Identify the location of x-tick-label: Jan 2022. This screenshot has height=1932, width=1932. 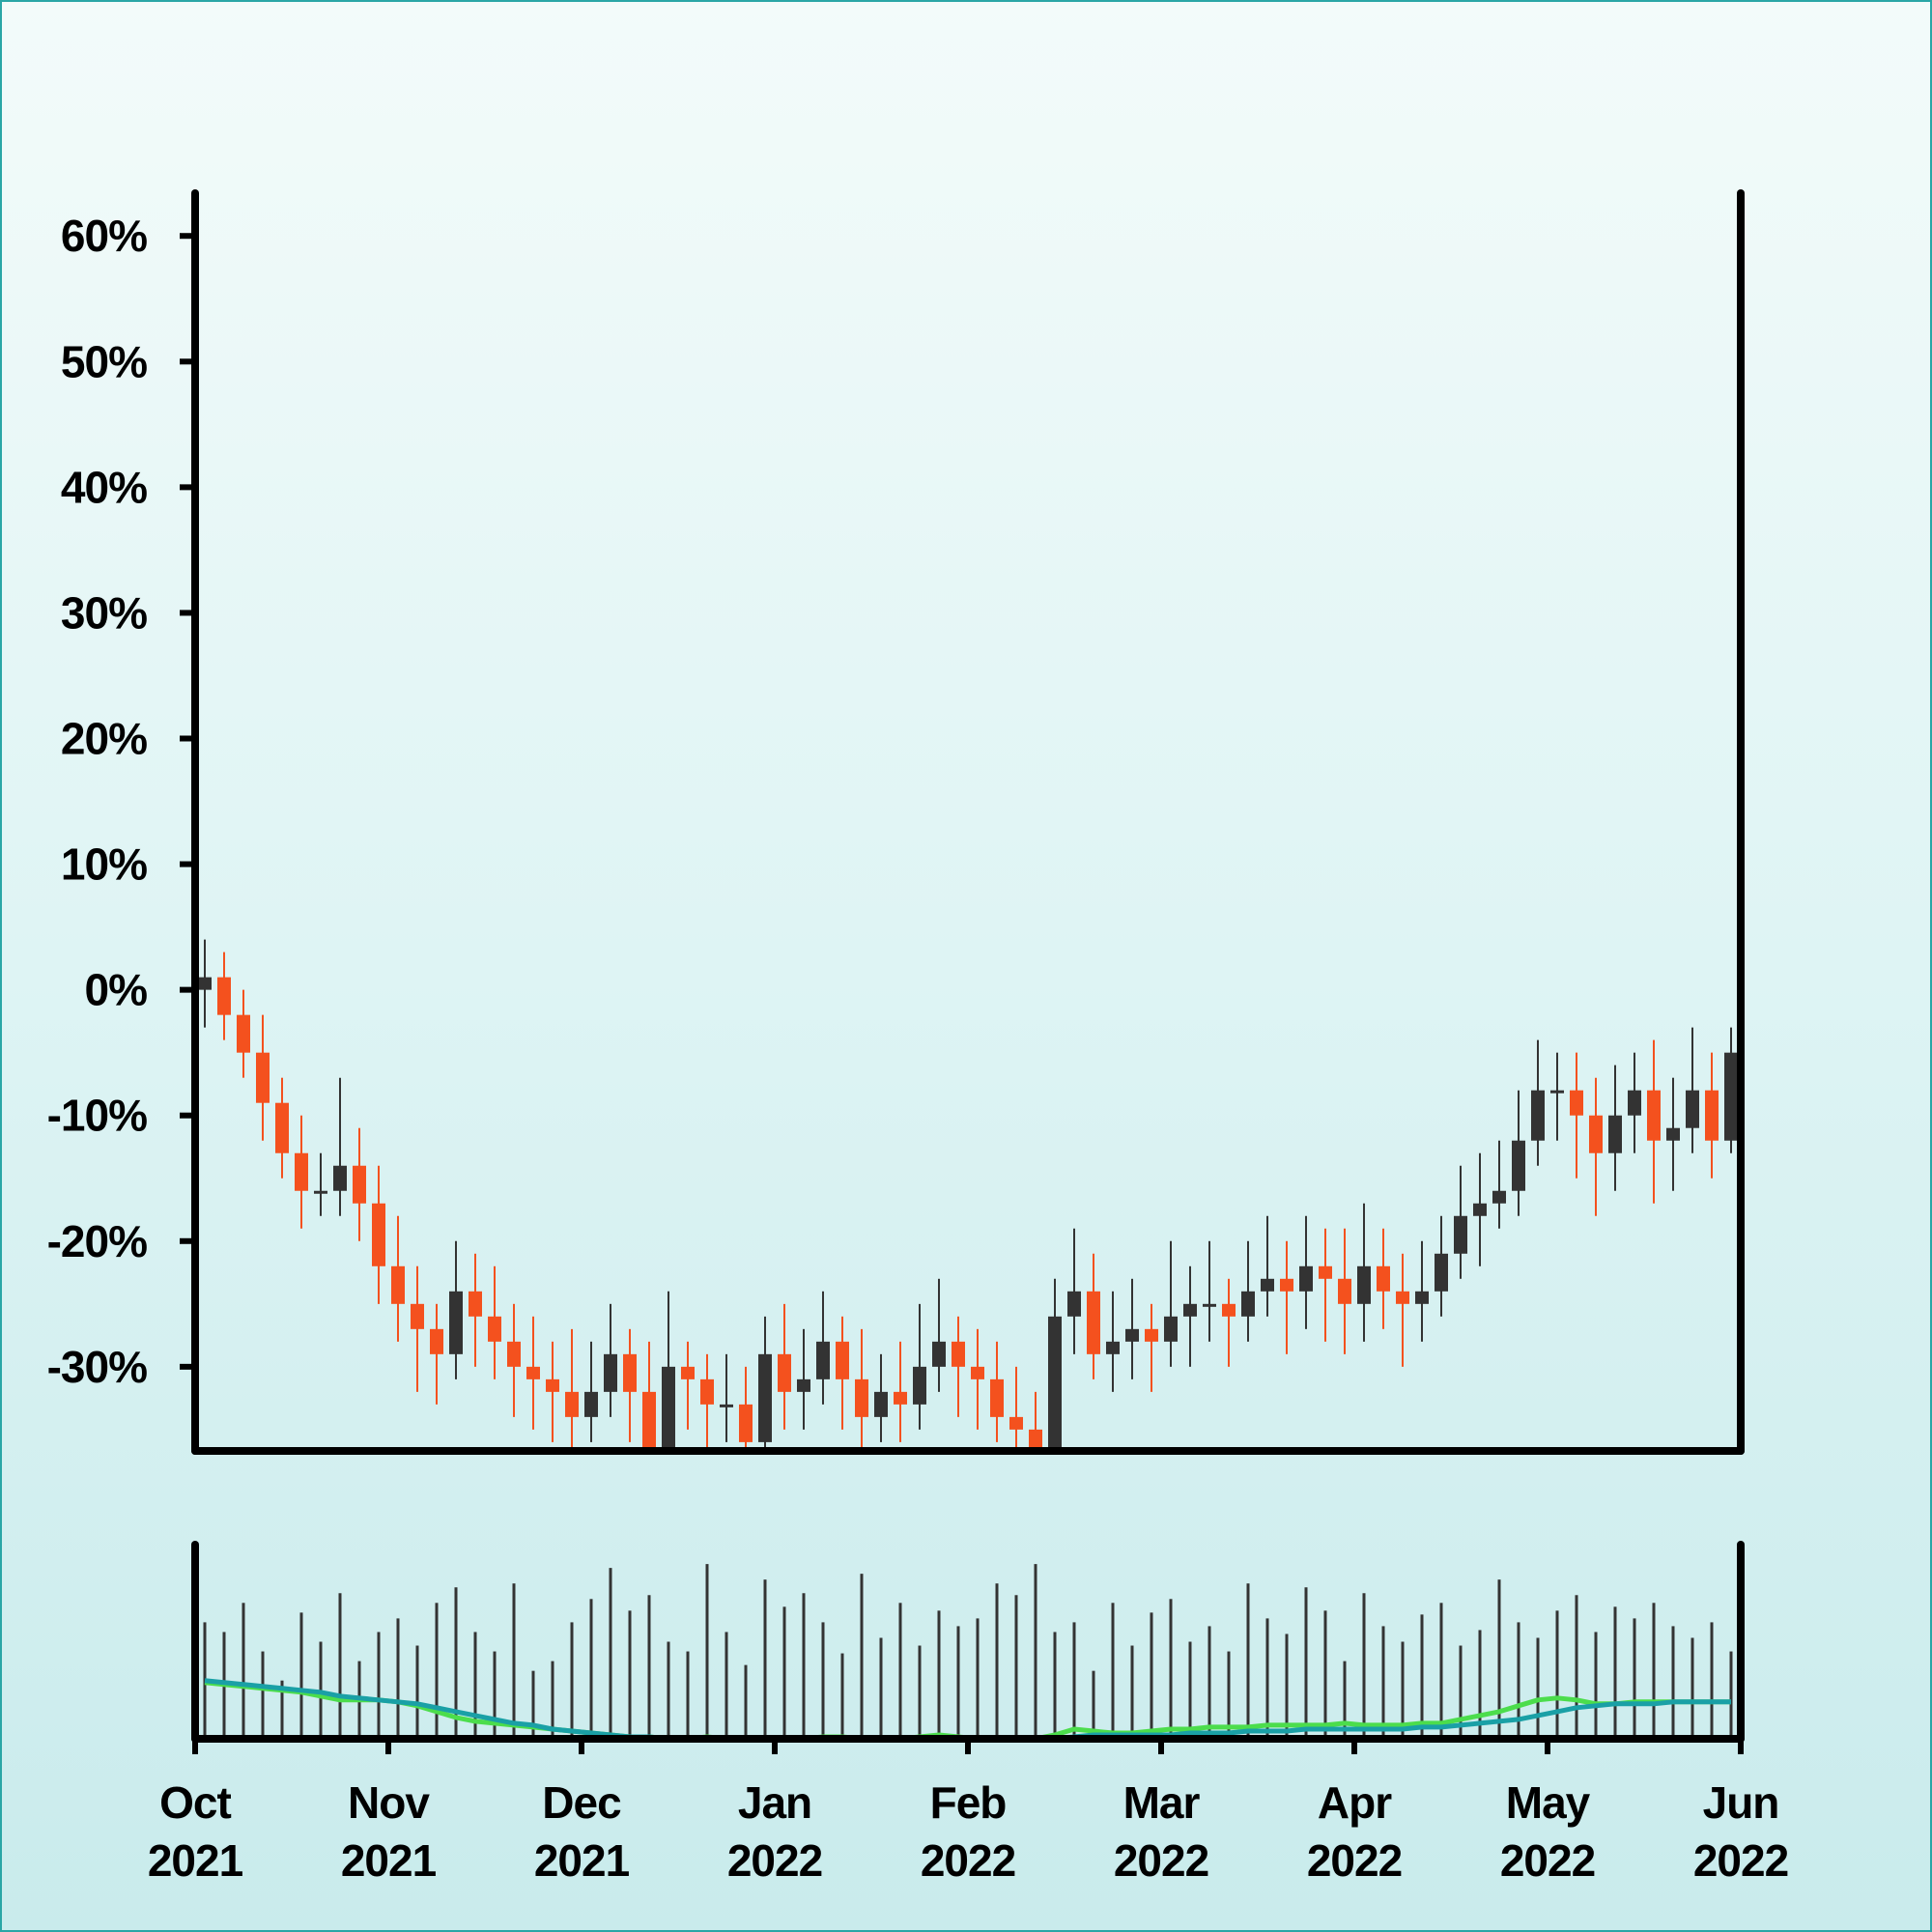
(774, 1831).